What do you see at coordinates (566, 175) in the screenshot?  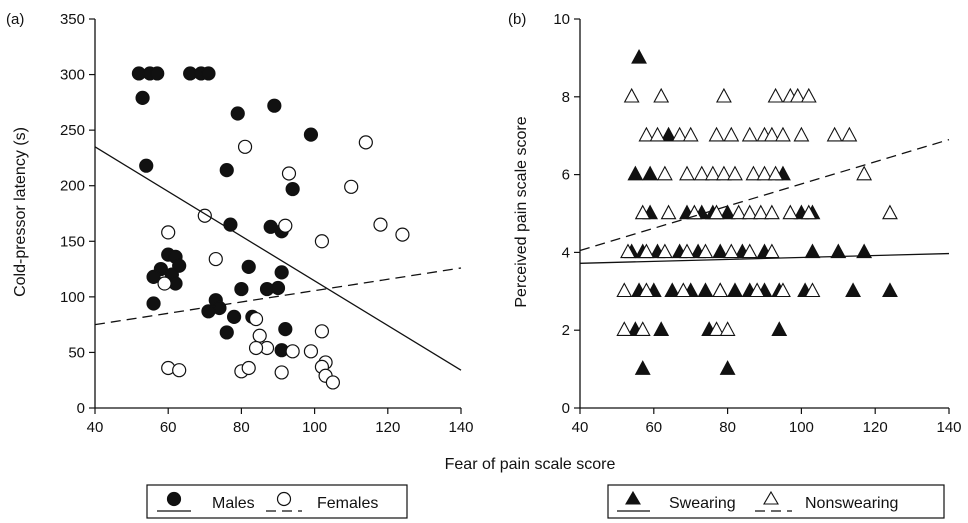 I see `panel-b-y-tick-label: 6` at bounding box center [566, 175].